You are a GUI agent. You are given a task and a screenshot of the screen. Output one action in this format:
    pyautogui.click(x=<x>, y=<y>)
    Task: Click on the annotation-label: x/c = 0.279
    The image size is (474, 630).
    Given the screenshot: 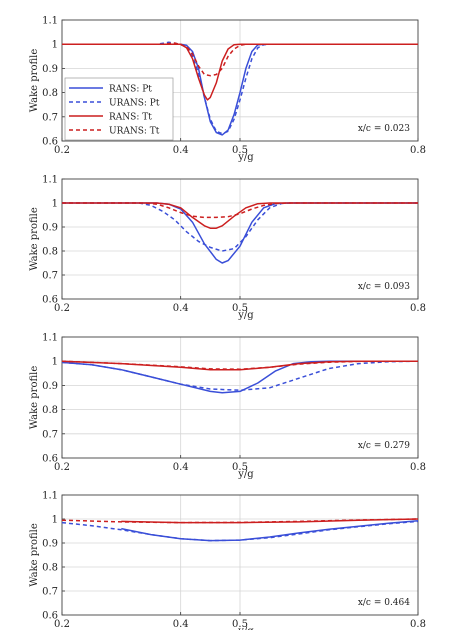 What is the action you would take?
    pyautogui.click(x=384, y=446)
    